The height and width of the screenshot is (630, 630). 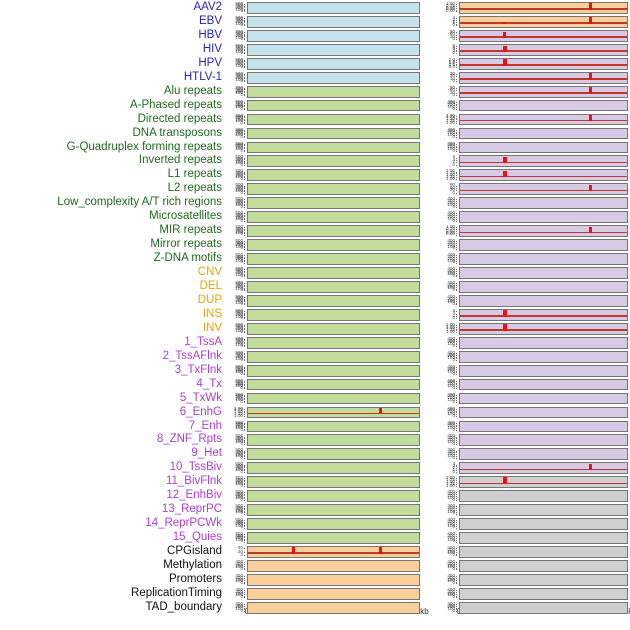 I want to click on track-row-left-ebv: 500 400 300 200 100 0, so click(x=322, y=21).